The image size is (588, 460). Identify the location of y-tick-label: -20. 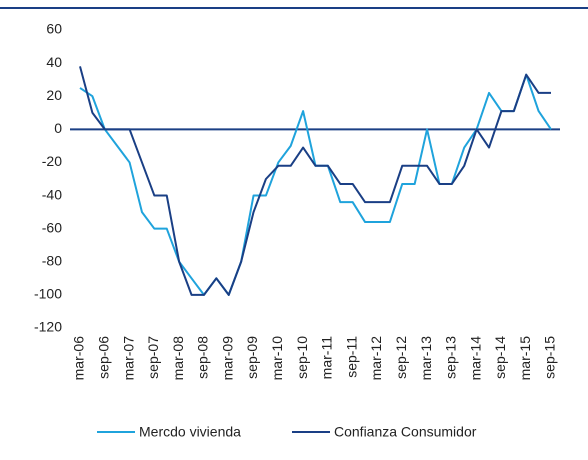
(52, 161).